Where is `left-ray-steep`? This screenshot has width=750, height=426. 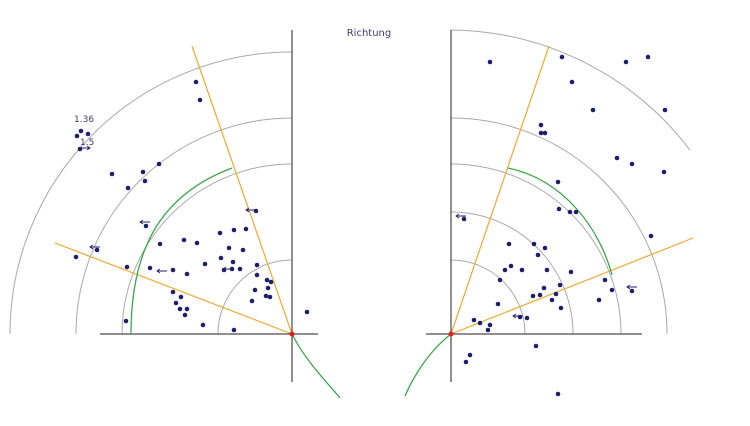 left-ray-steep is located at coordinates (242, 190).